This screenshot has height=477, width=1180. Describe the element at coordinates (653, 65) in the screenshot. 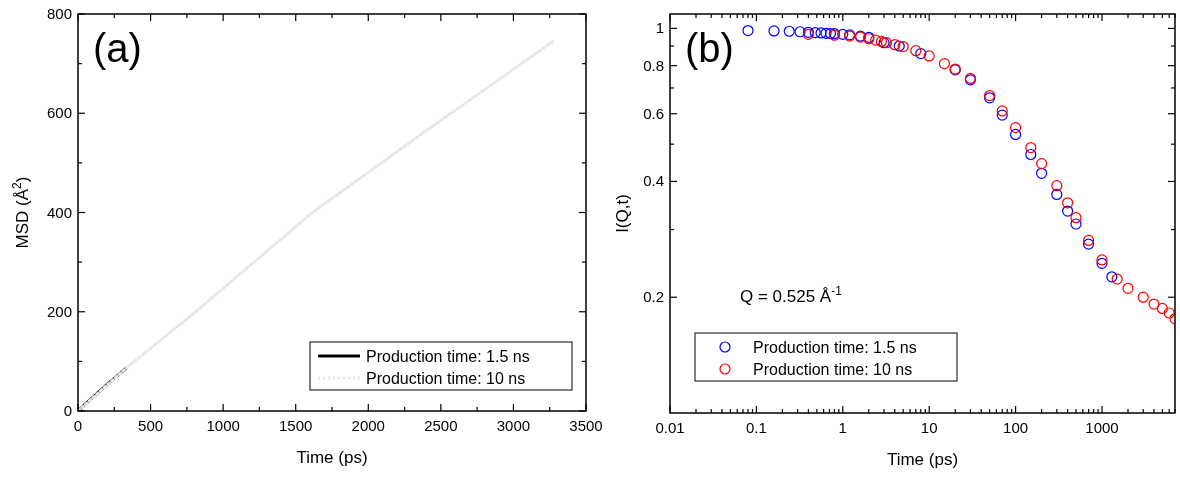

I see `y-tick-label: 0.8` at that location.